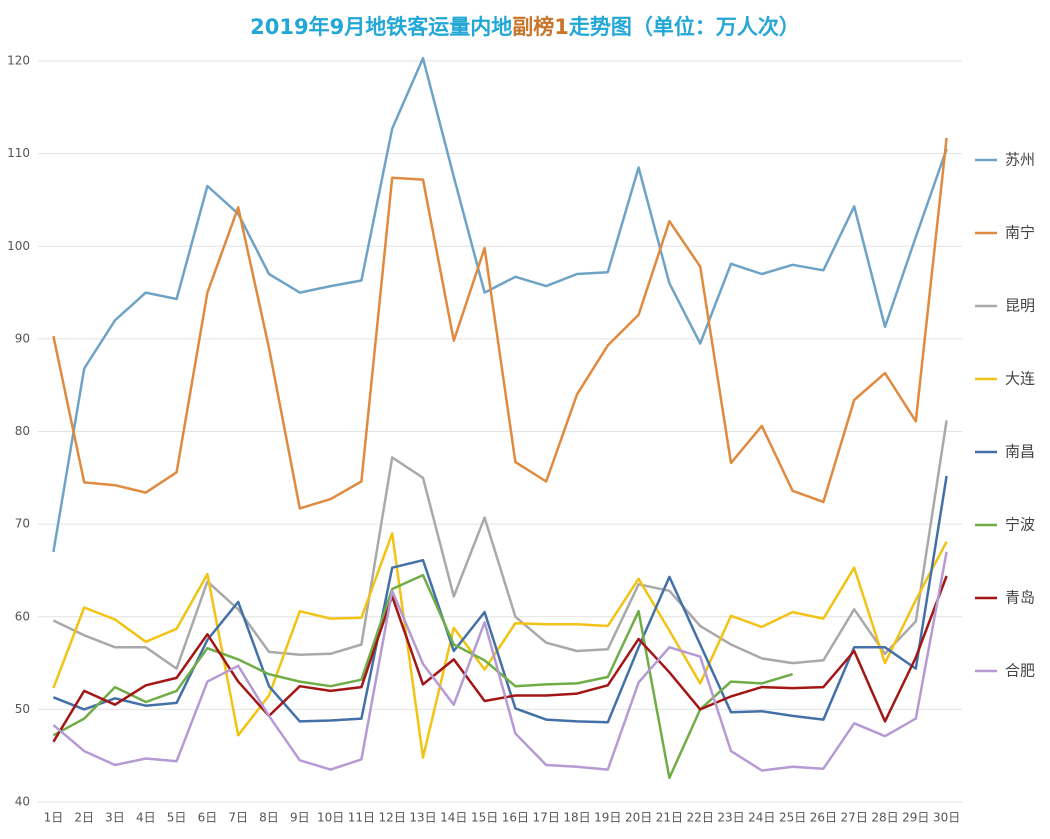  Describe the element at coordinates (1020, 160) in the screenshot. I see `legend-label: 苏州` at that location.